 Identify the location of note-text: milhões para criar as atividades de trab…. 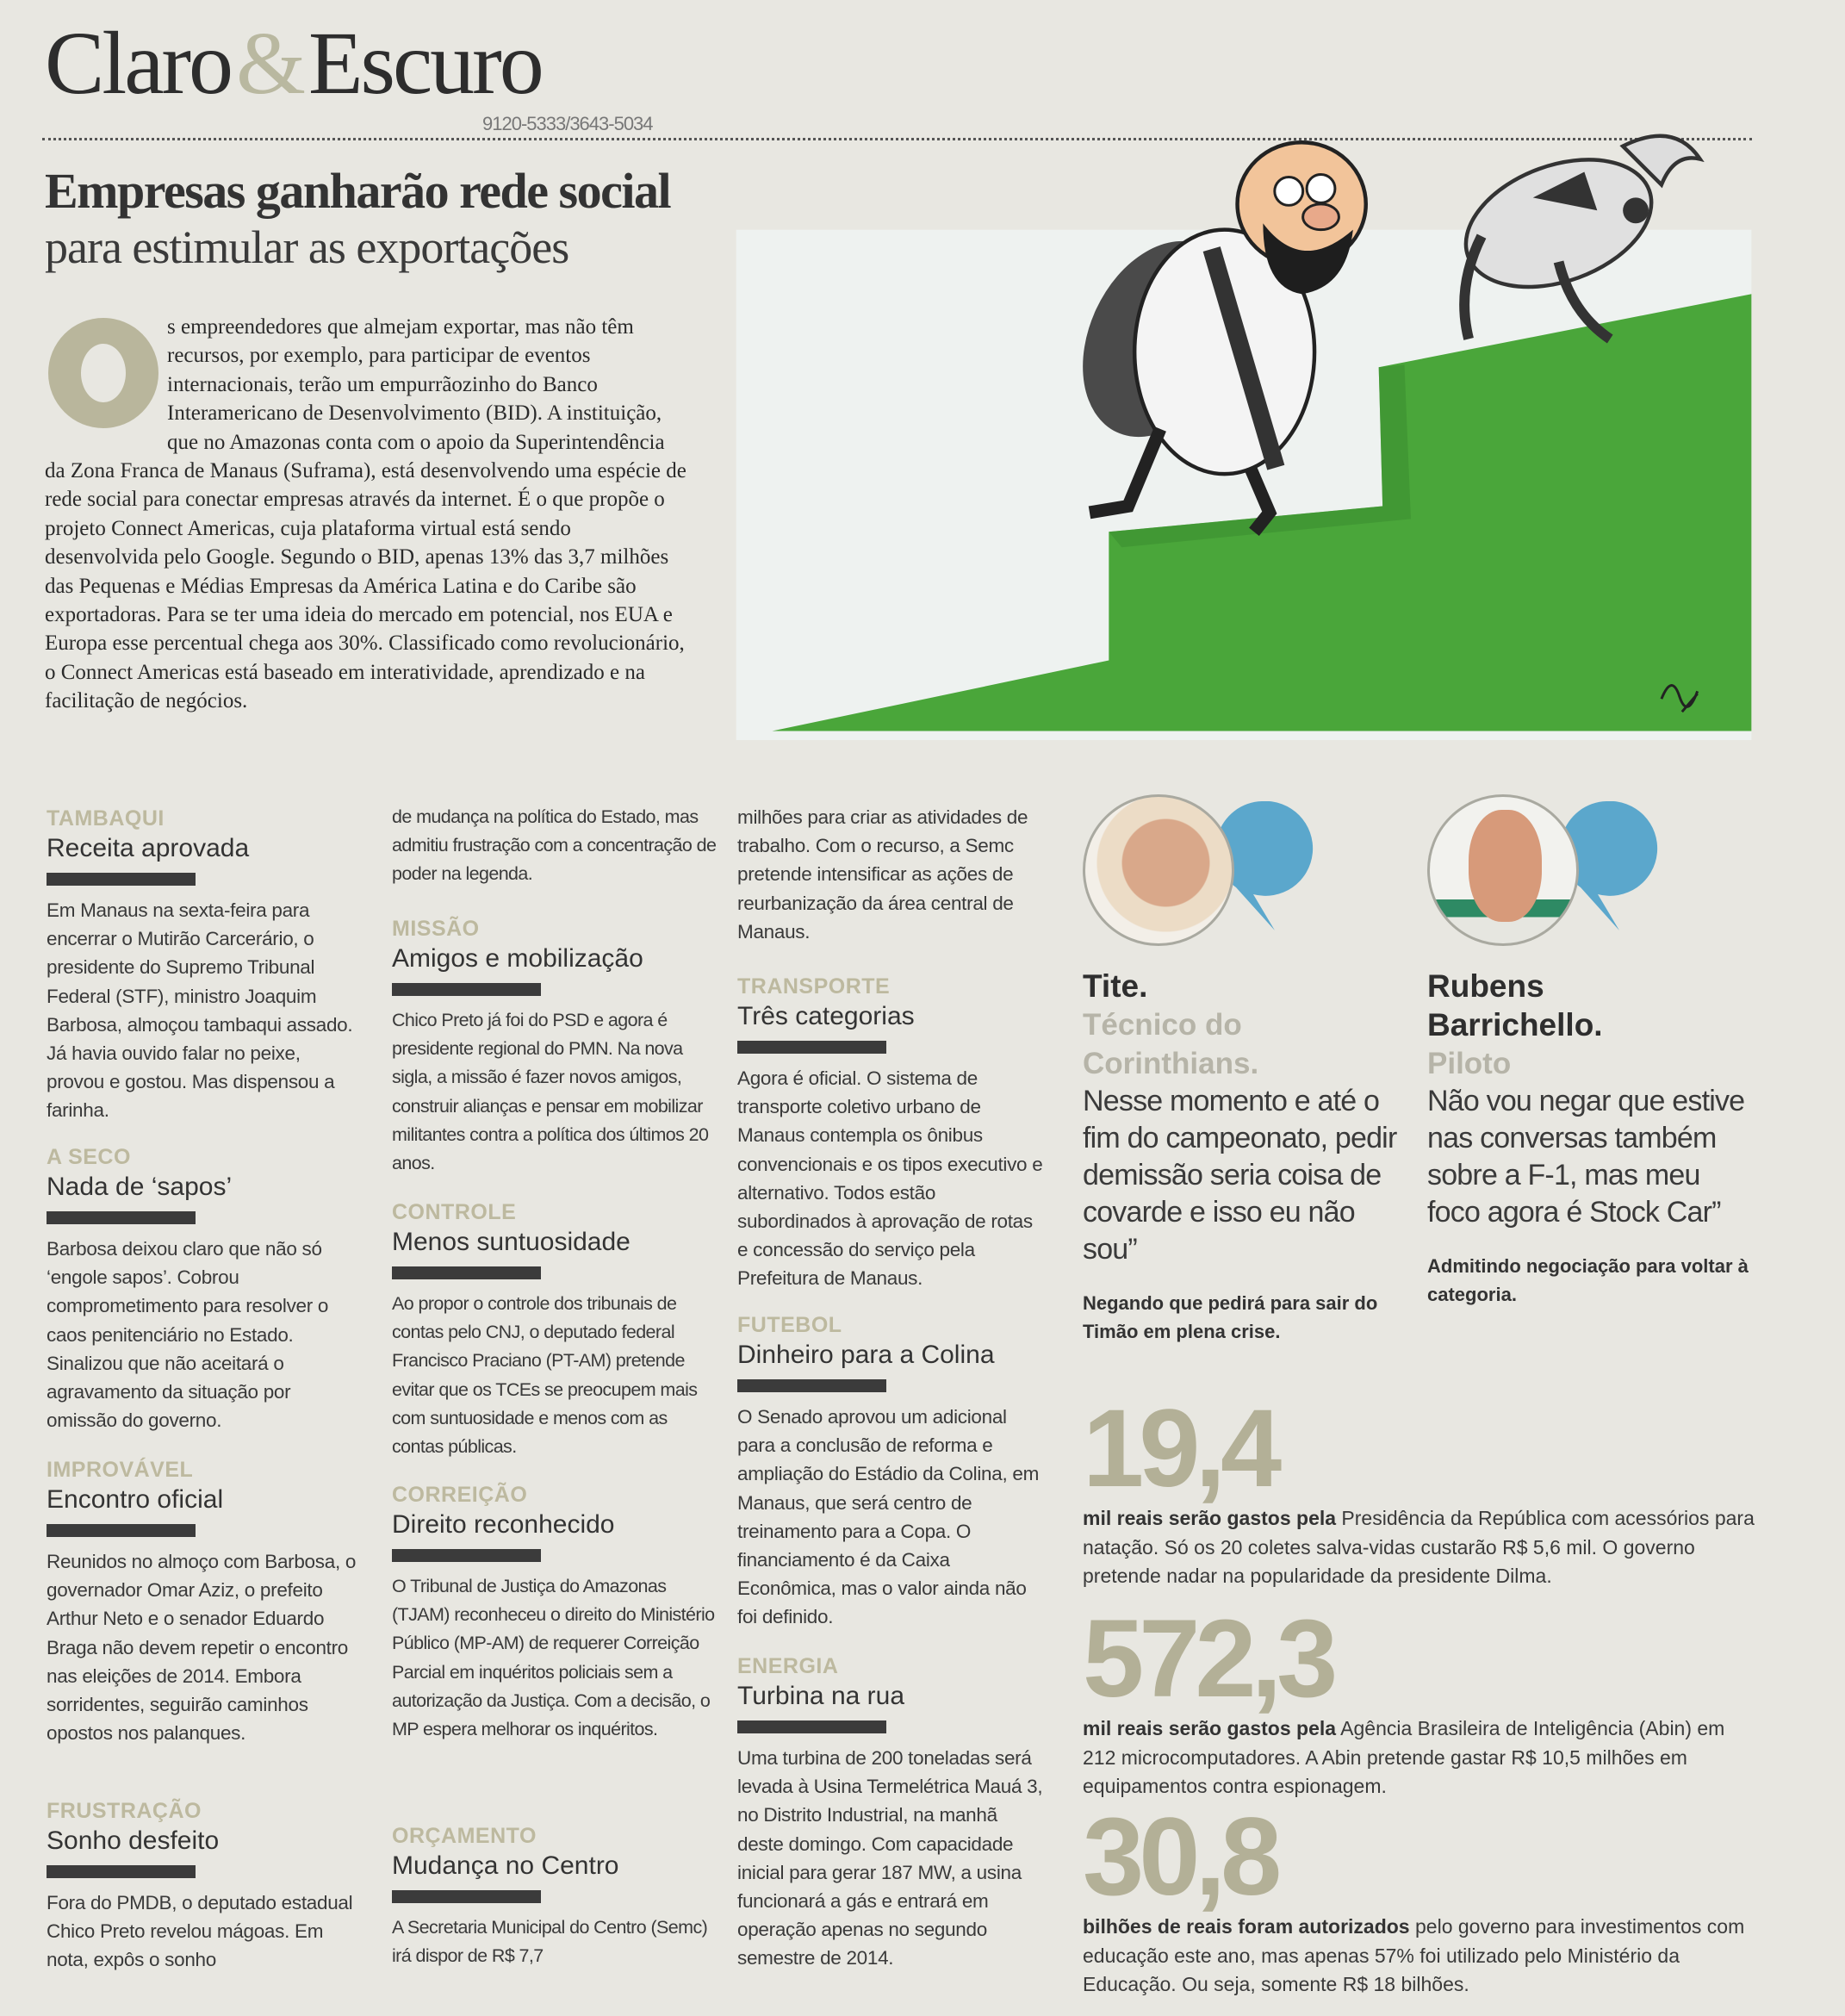
(882, 875).